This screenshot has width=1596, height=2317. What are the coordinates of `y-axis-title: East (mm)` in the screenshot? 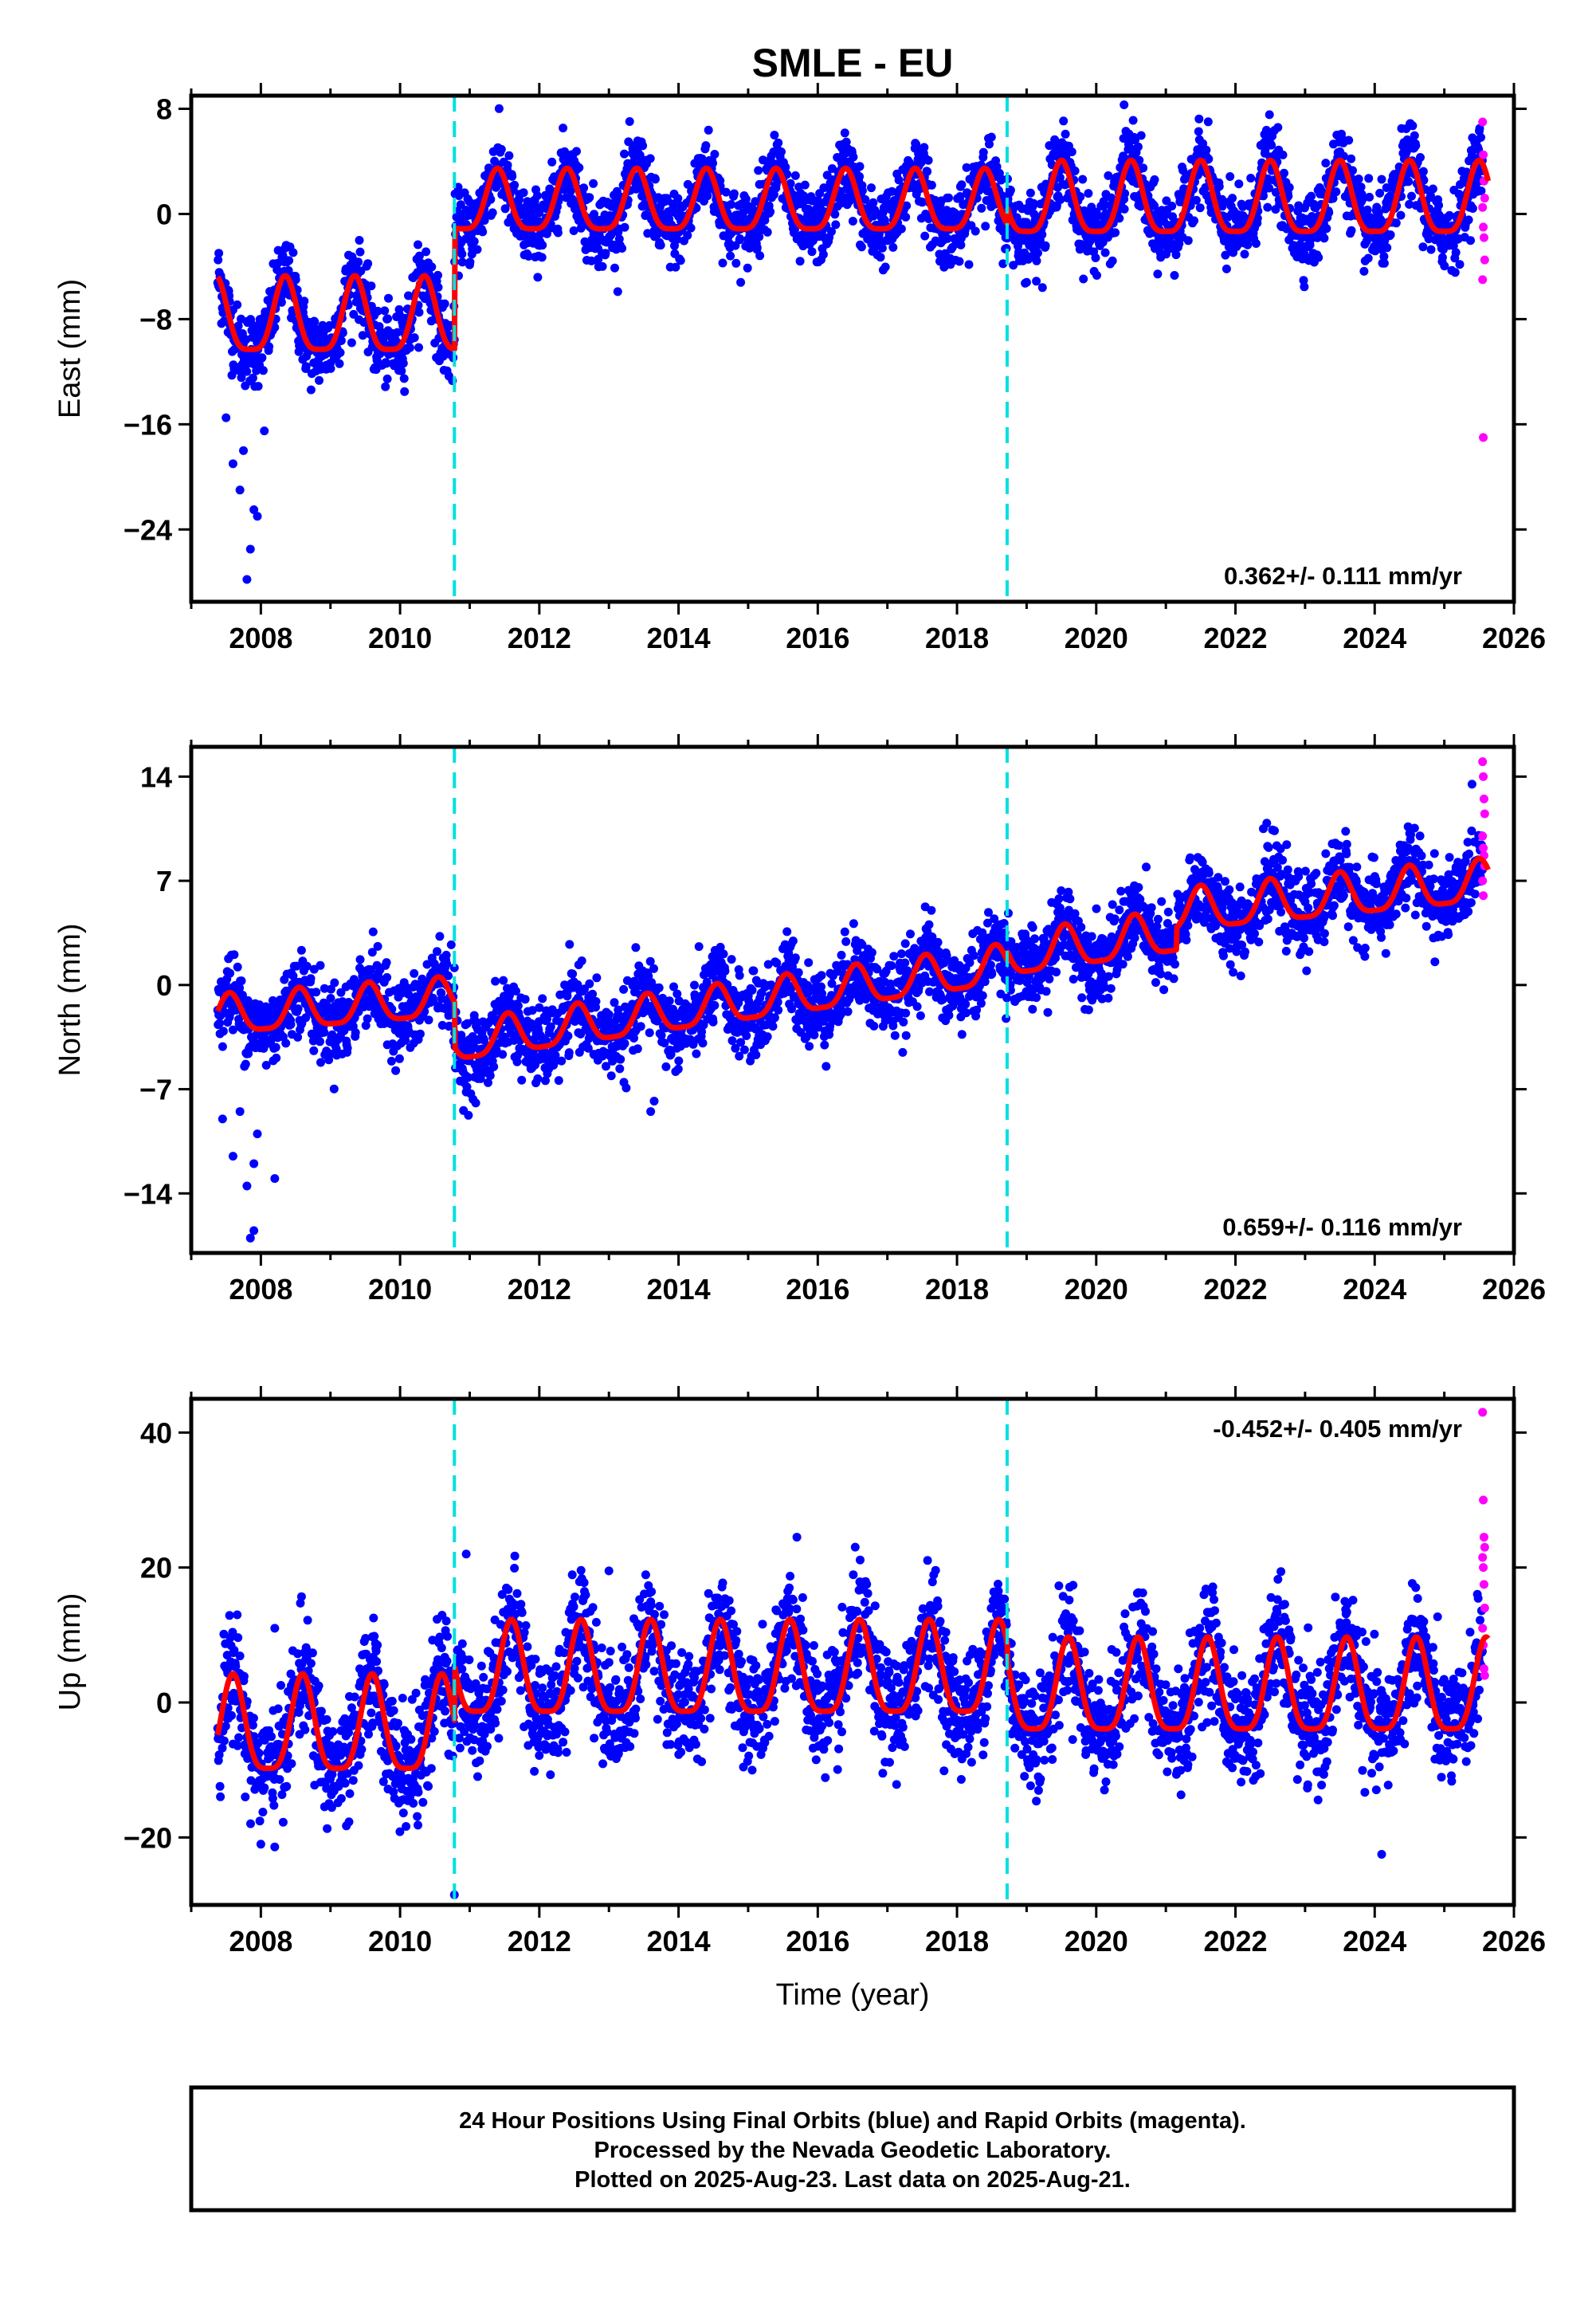 It's located at (70, 348).